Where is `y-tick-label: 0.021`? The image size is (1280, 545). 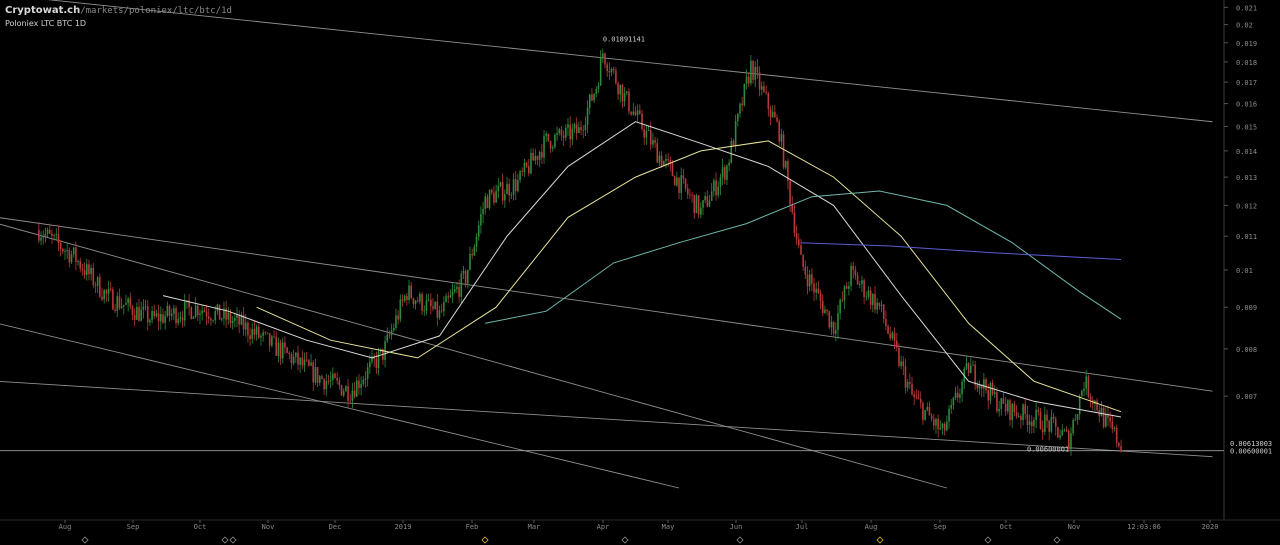 y-tick-label: 0.021 is located at coordinates (1246, 8).